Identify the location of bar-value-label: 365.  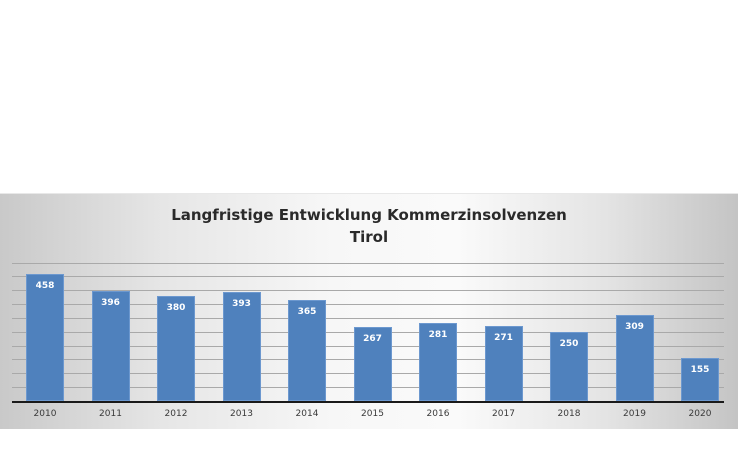
(307, 311).